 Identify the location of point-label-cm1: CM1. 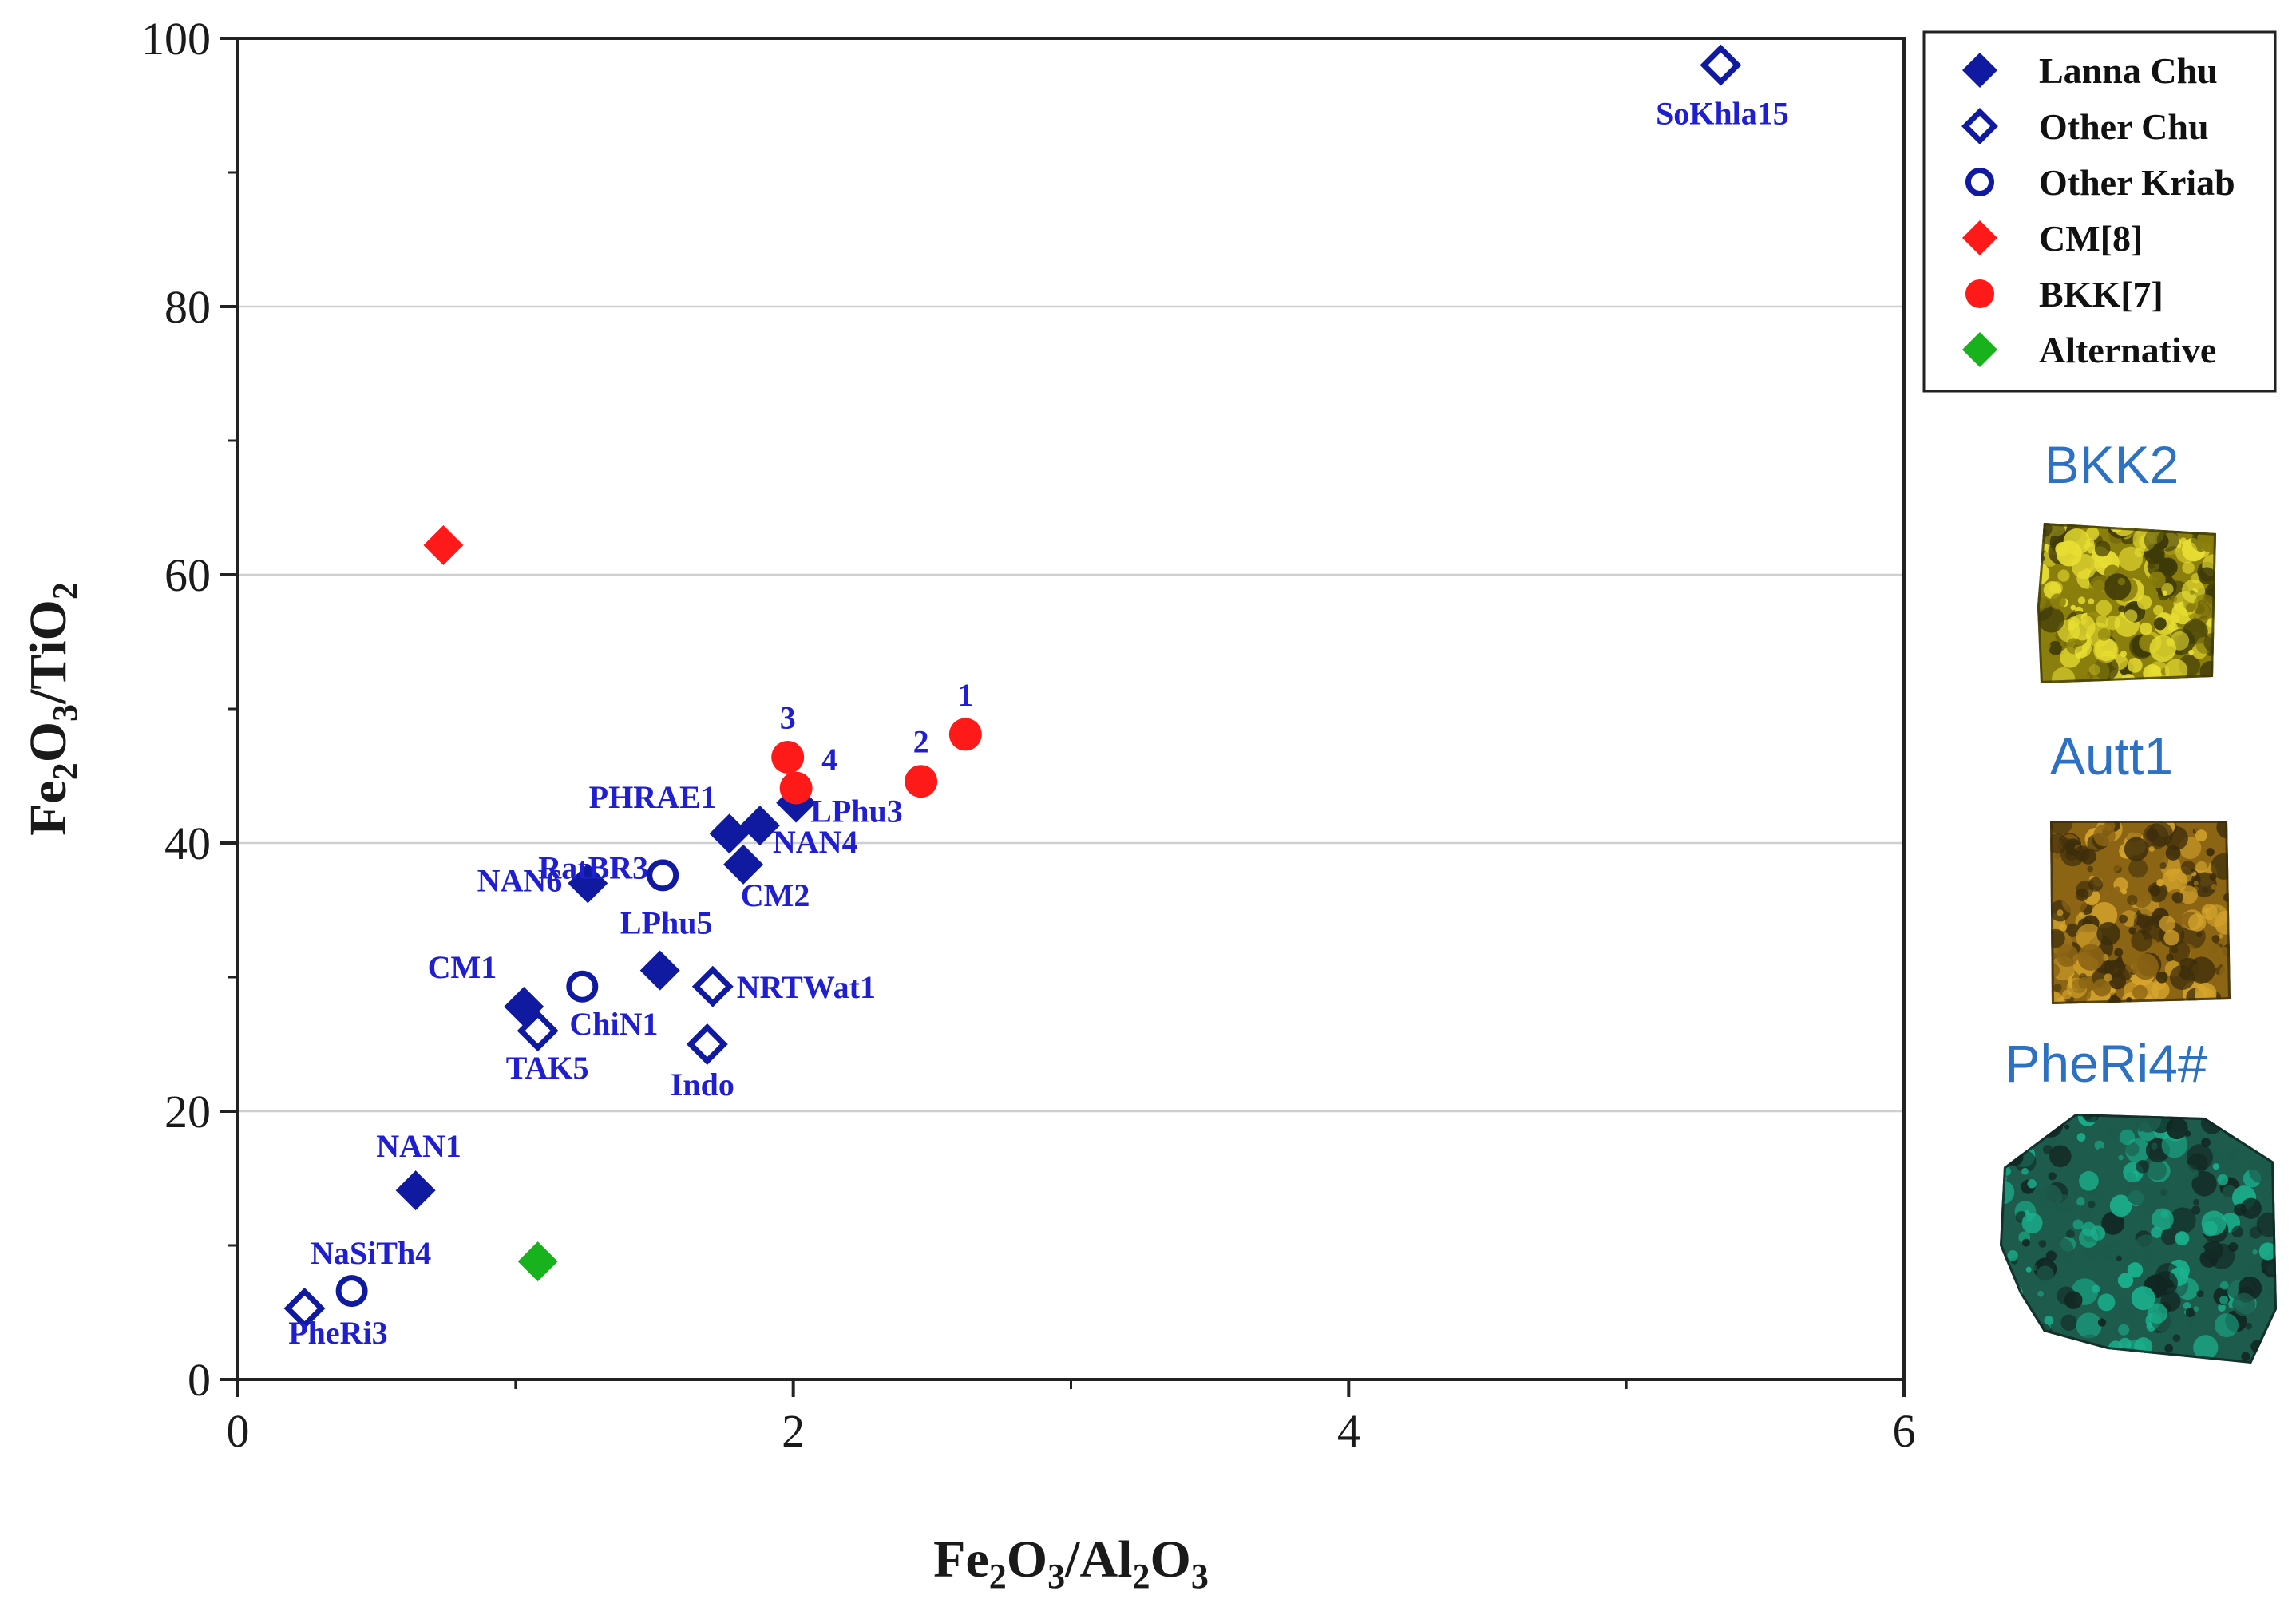
(462, 967).